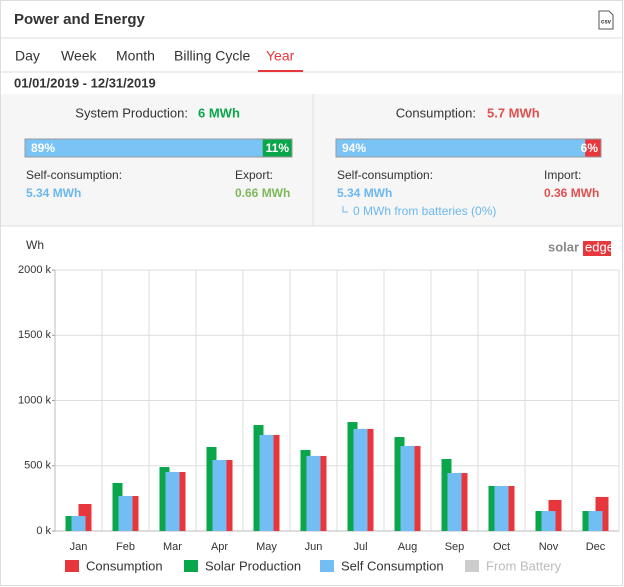 The height and width of the screenshot is (587, 624). I want to click on consumption-total: 5.7 MWh, so click(513, 112).